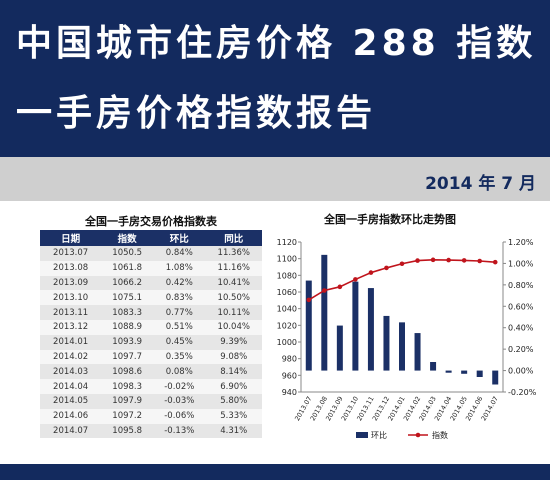 The width and height of the screenshot is (550, 480). What do you see at coordinates (127, 431) in the screenshot?
I see `cell-index: 1095.8` at bounding box center [127, 431].